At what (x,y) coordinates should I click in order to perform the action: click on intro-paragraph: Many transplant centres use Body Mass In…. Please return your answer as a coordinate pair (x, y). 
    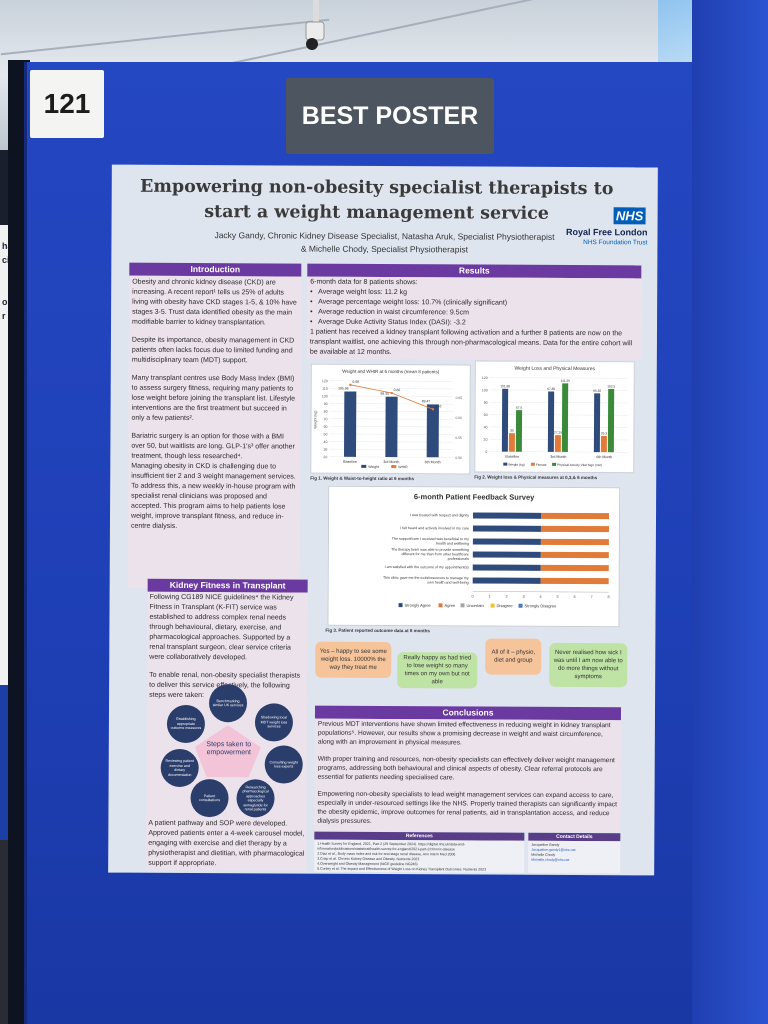
    Looking at the image, I should click on (213, 398).